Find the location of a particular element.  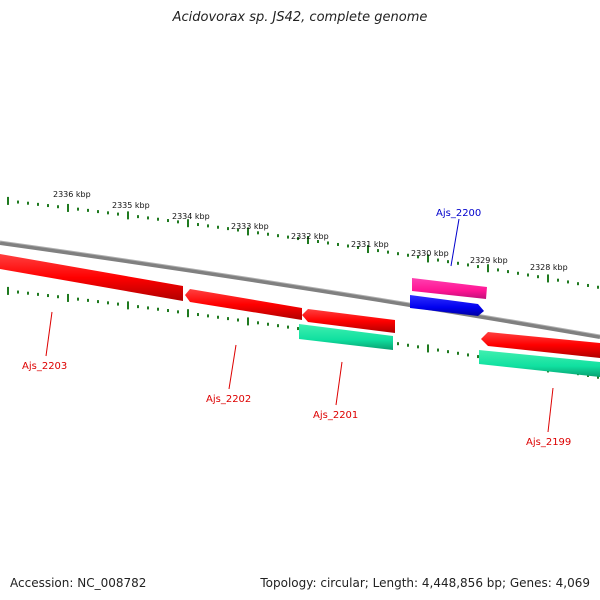

tick-label-2333: 2333 kbp is located at coordinates (250, 226).